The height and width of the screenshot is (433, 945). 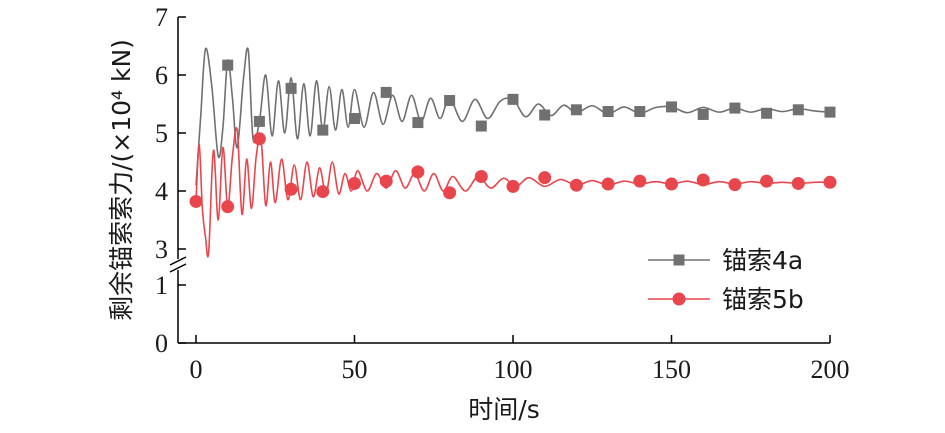 I want to click on y-tick-label: 1, so click(x=161, y=285).